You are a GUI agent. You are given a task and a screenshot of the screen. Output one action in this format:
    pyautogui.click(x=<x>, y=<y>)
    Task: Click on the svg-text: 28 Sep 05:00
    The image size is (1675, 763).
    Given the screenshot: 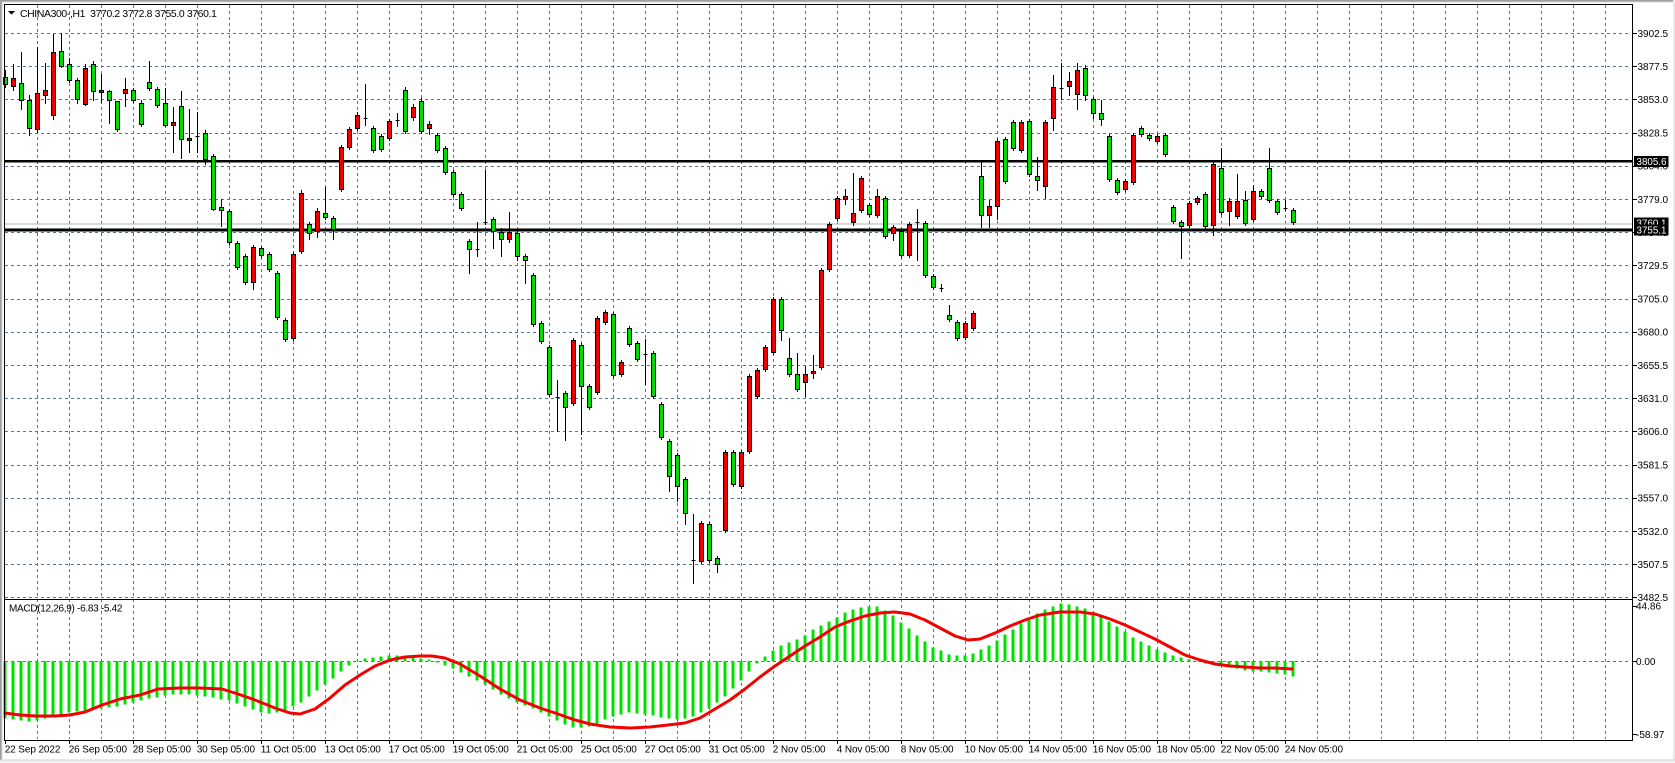 What is the action you would take?
    pyautogui.click(x=162, y=750)
    